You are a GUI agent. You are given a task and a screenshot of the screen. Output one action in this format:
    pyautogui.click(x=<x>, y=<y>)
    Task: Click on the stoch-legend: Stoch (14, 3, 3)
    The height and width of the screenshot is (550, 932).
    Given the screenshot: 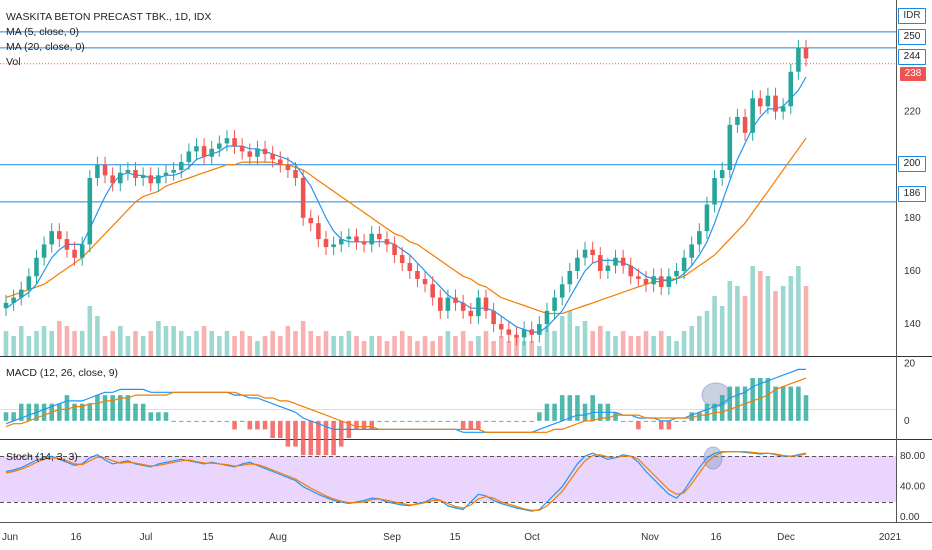 What is the action you would take?
    pyautogui.click(x=42, y=457)
    